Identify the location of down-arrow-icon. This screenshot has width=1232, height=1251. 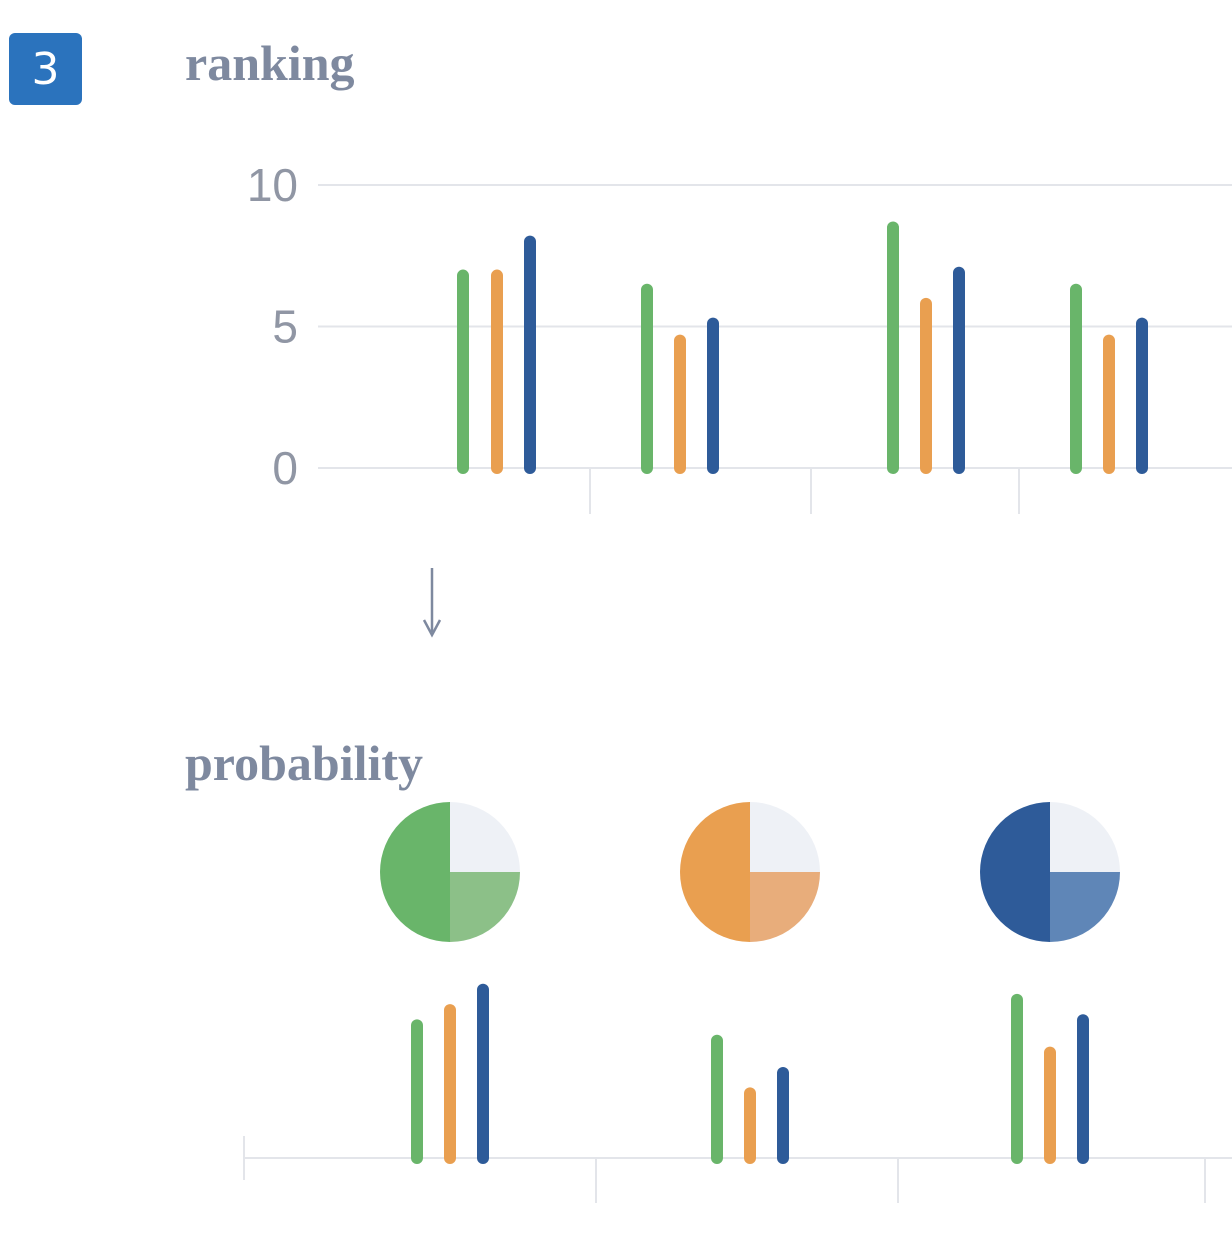
(432, 603).